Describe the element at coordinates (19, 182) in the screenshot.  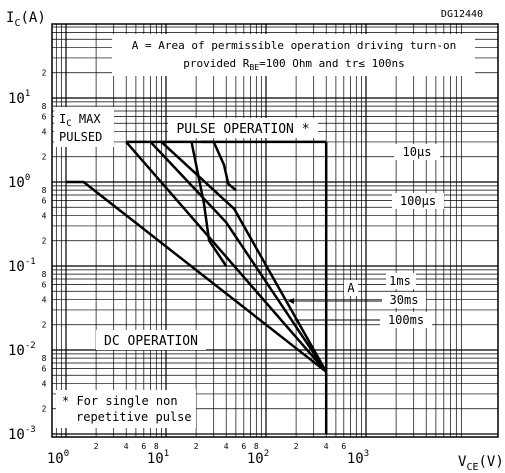
I see `y-tick-label: 10⁰` at that location.